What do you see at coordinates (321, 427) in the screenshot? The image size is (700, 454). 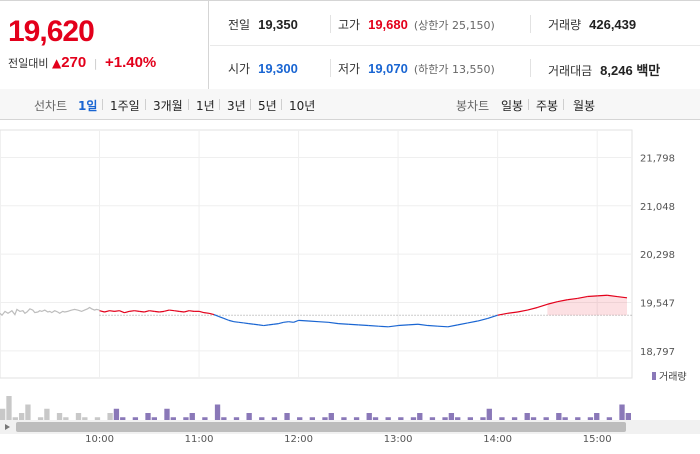 I see `scrollbar-thumb` at bounding box center [321, 427].